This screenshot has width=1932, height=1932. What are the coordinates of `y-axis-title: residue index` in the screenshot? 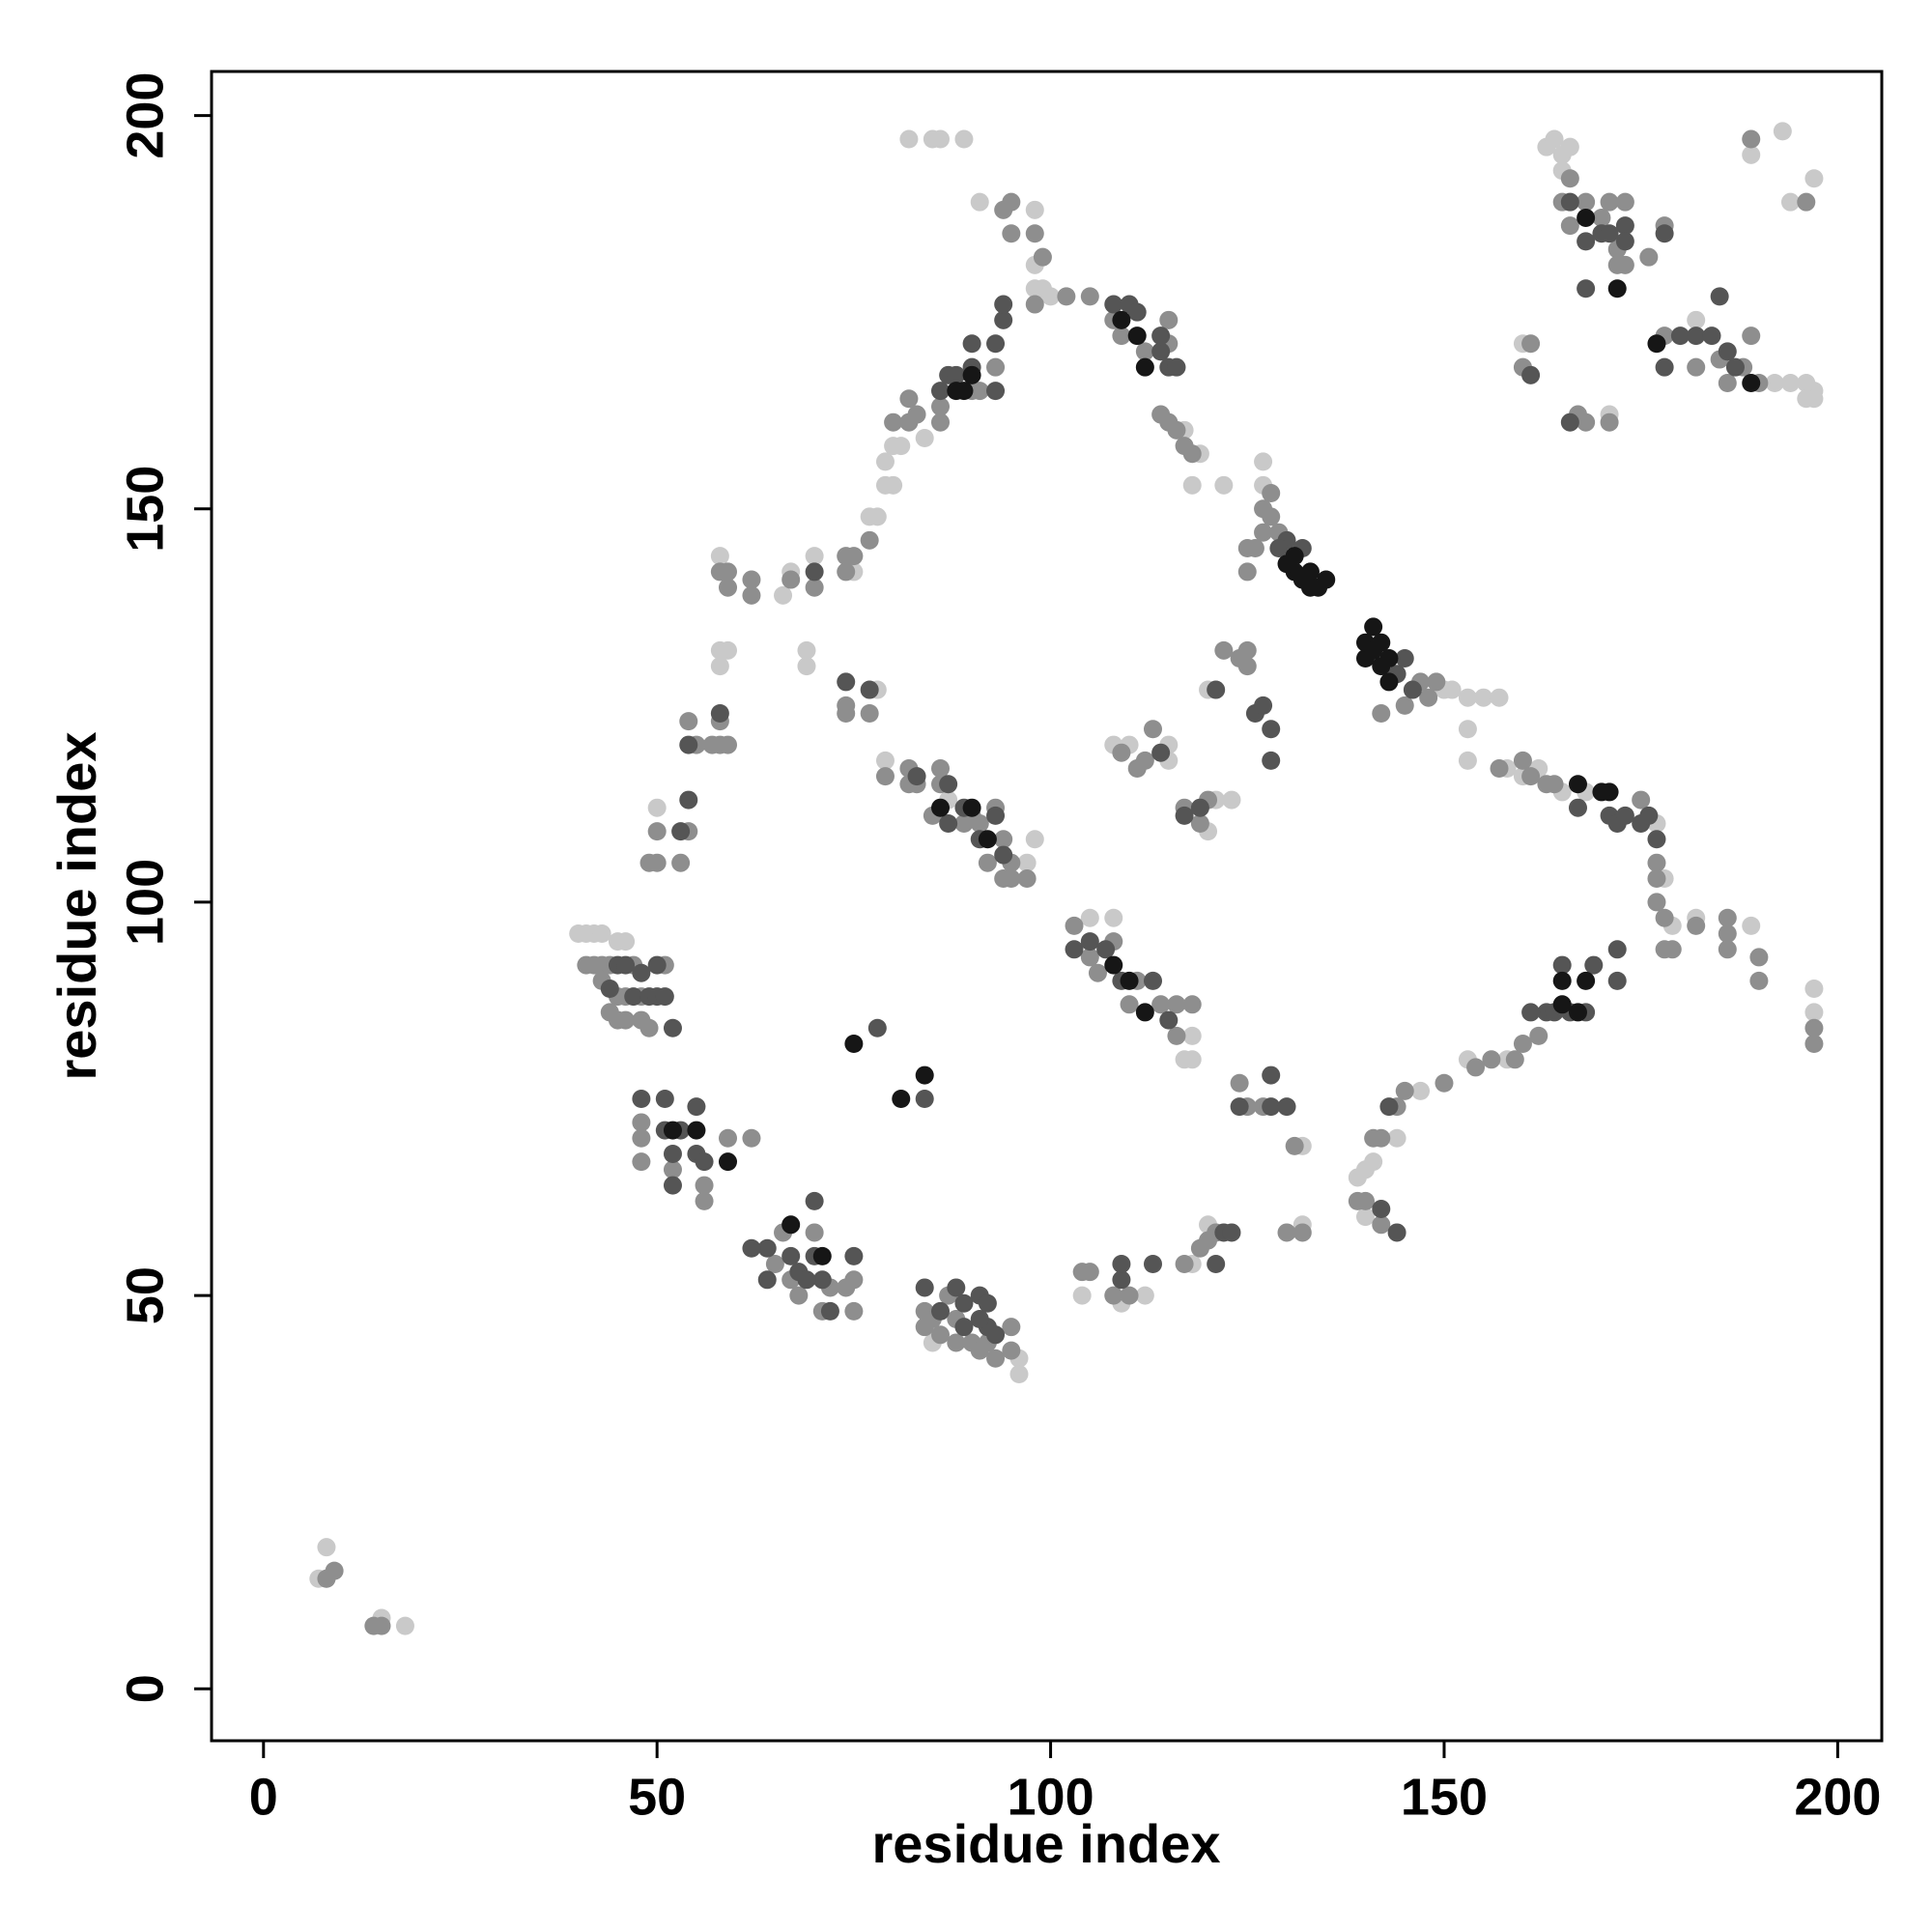 It's located at (76, 905).